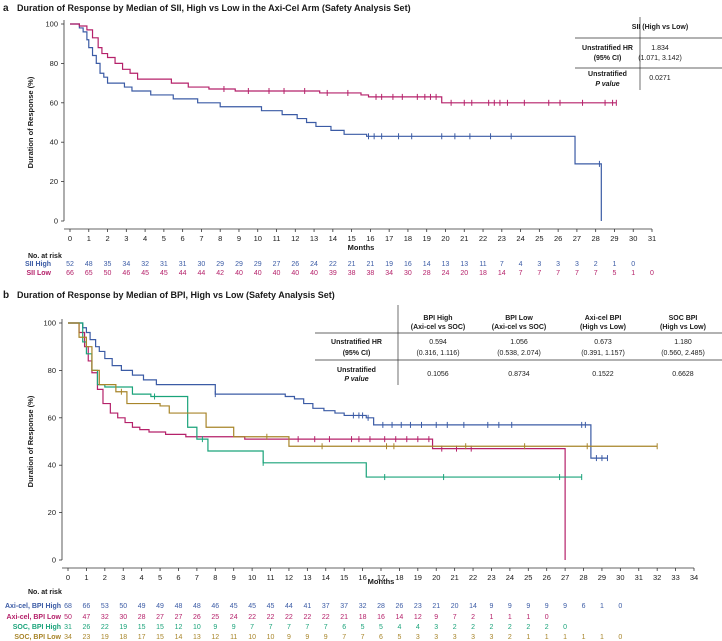 This screenshot has height=641, width=722. I want to click on at-risk-count: 15, so click(160, 637).